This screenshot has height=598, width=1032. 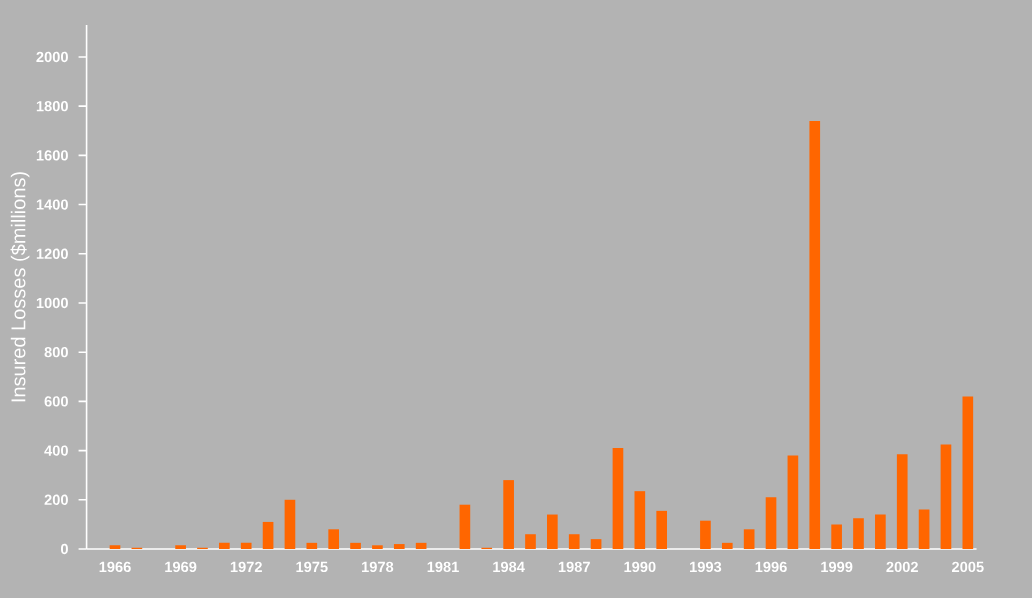 I want to click on x-tick-label: 1981, so click(x=443, y=567).